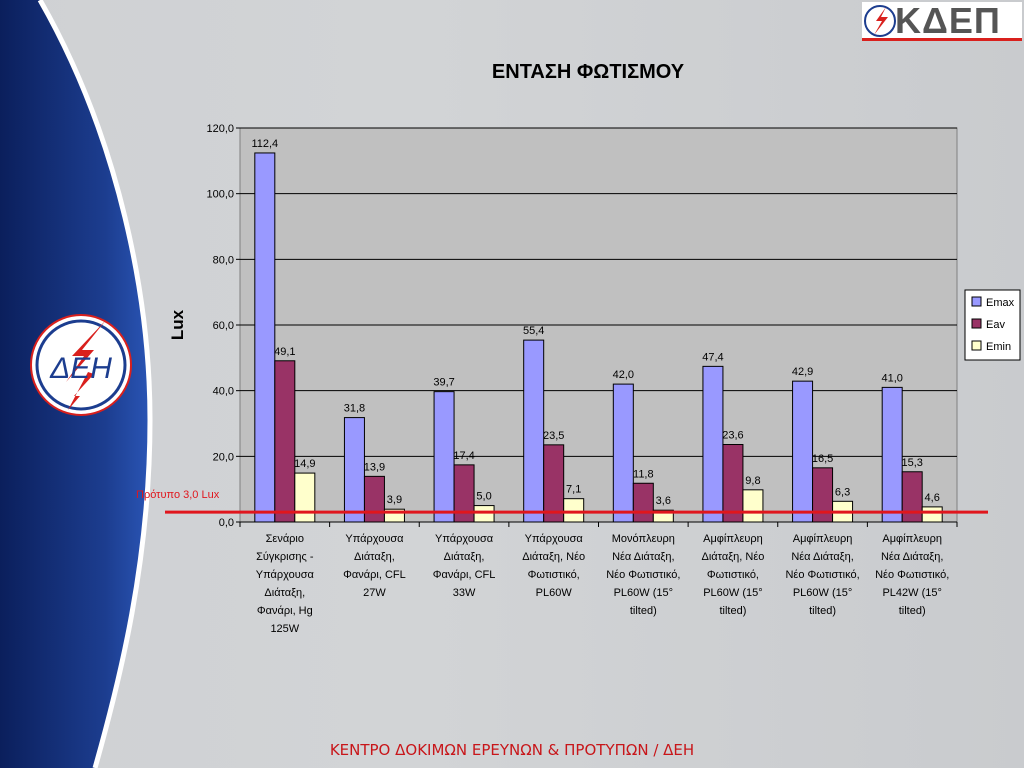  I want to click on y-tick-label: 80,0, so click(223, 260).